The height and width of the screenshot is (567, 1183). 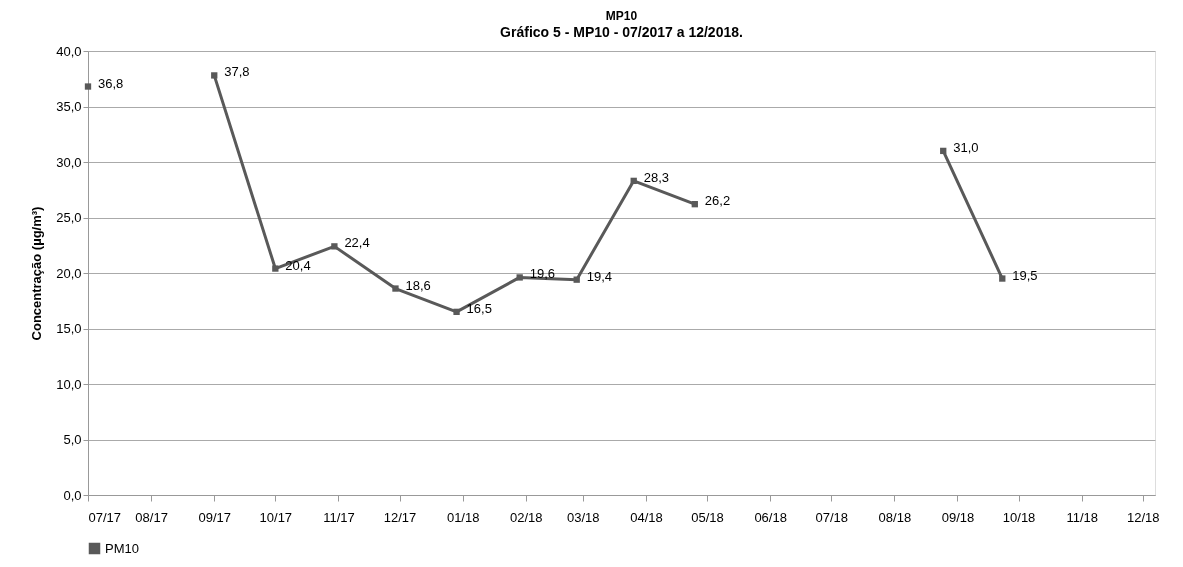 I want to click on y-tick-label: 25,0, so click(x=69, y=217).